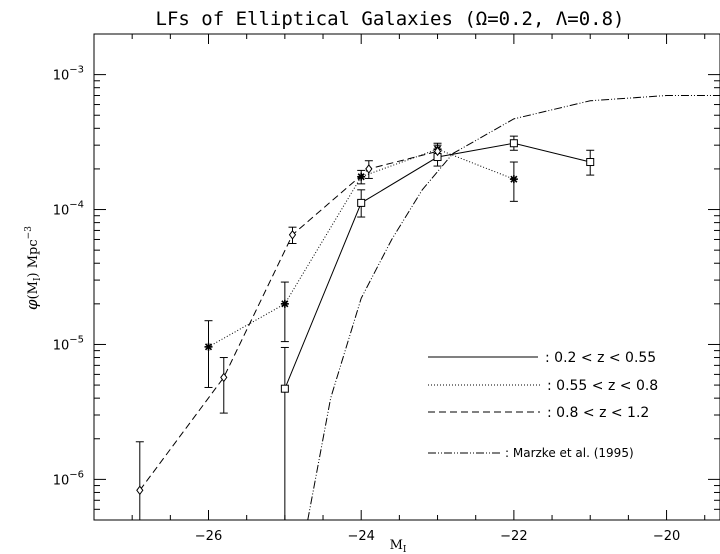 Image resolution: width=720 pixels, height=554 pixels. I want to click on y-tick-label: 10⁻⁵, so click(68, 343).